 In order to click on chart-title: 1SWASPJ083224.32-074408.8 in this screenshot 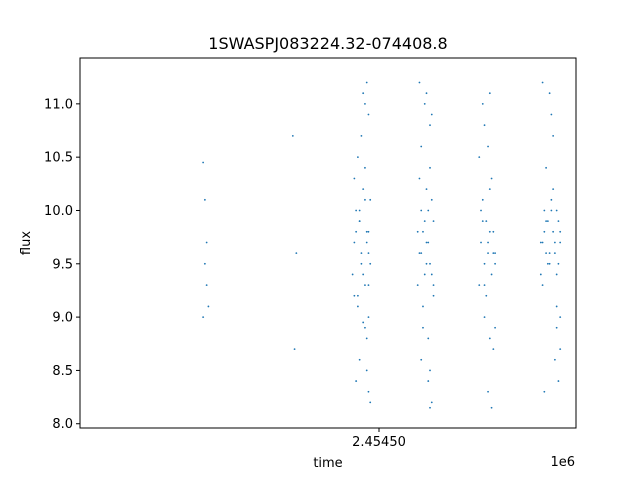, I will do `click(327, 43)`.